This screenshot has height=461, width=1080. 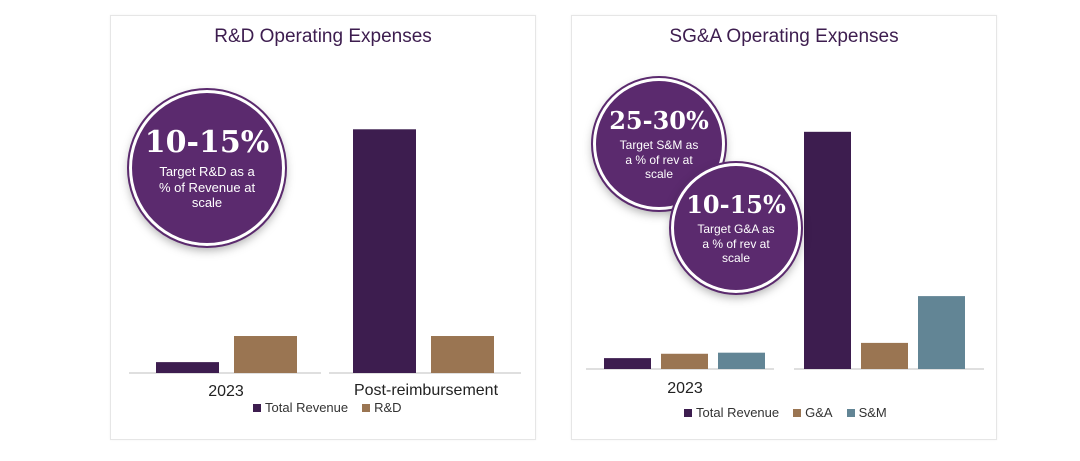 What do you see at coordinates (659, 121) in the screenshot?
I see `bubble-percentage: 25-30%` at bounding box center [659, 121].